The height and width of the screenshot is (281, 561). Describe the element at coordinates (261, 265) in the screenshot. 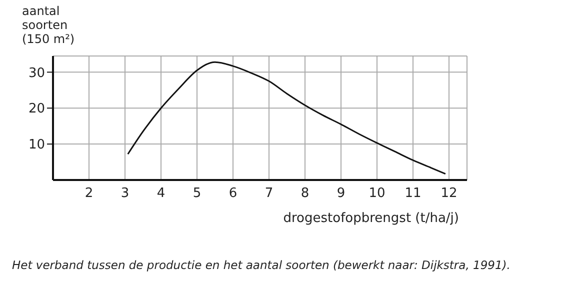

I see `text: Het verband tussen de productie en het aantal soorten (bewerkt naar: Dijkstra, 1991).` at that location.